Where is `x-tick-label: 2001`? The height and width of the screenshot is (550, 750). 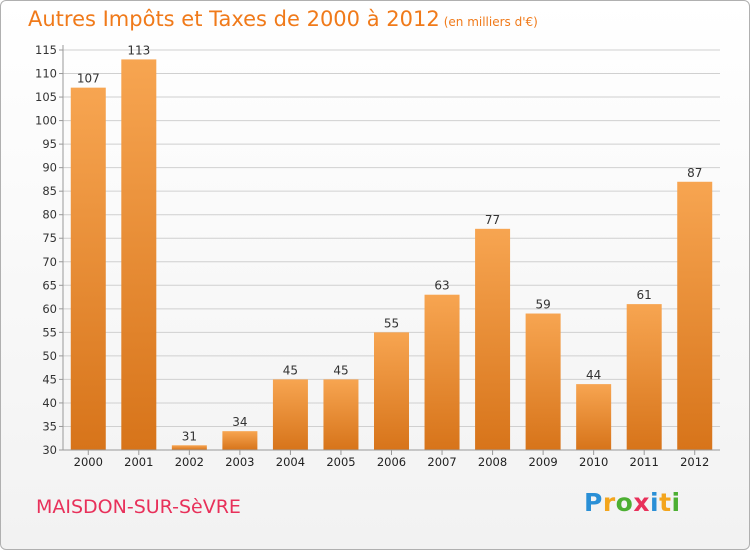
x-tick-label: 2001 is located at coordinates (138, 462).